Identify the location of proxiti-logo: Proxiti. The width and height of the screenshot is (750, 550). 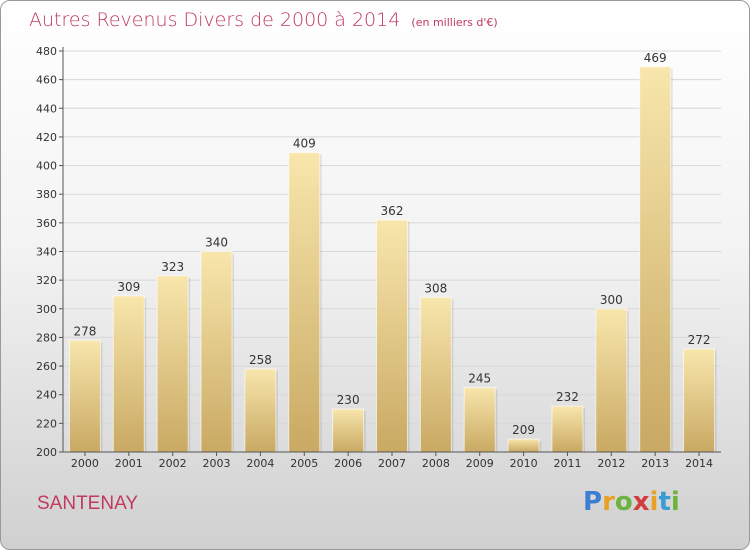
(631, 502).